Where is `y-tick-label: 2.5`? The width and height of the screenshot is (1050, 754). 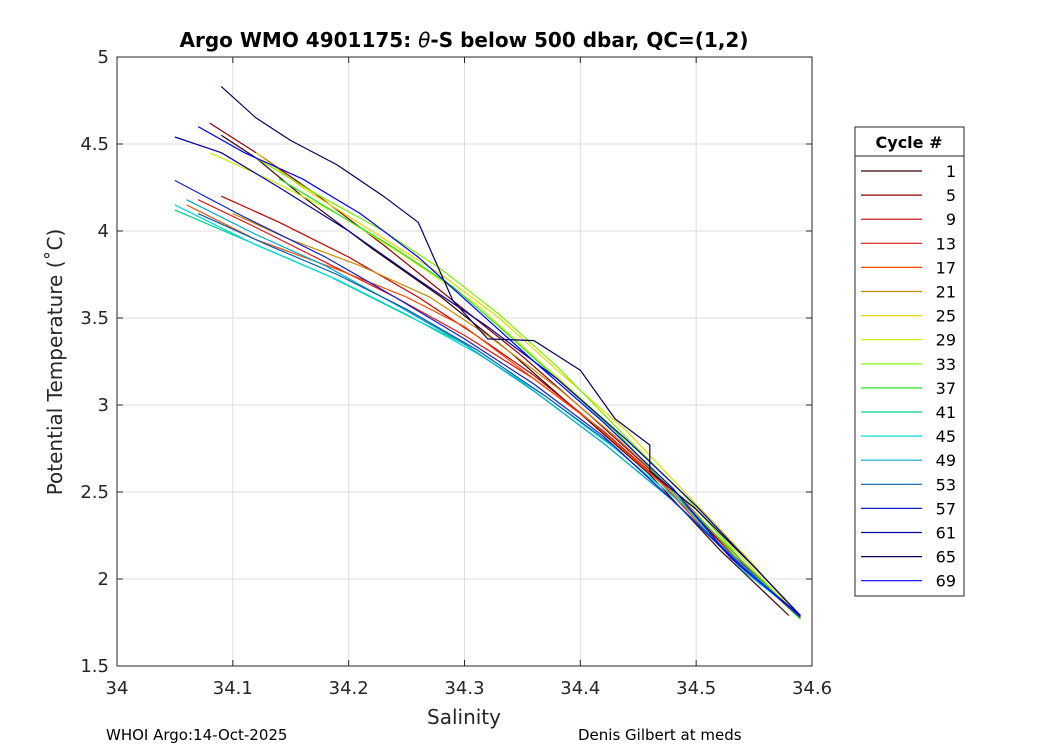
y-tick-label: 2.5 is located at coordinates (94, 492).